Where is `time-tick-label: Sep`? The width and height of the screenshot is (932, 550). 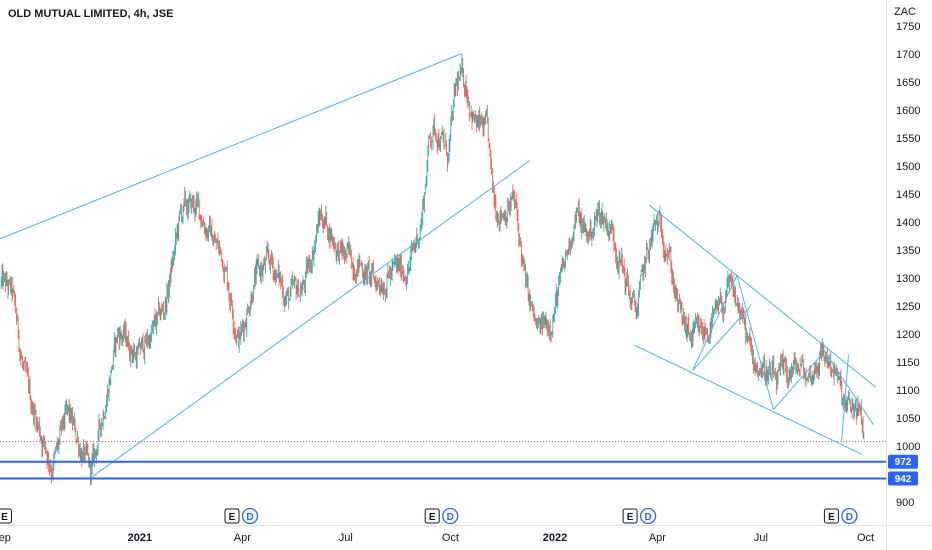
time-tick-label: Sep is located at coordinates (5, 538).